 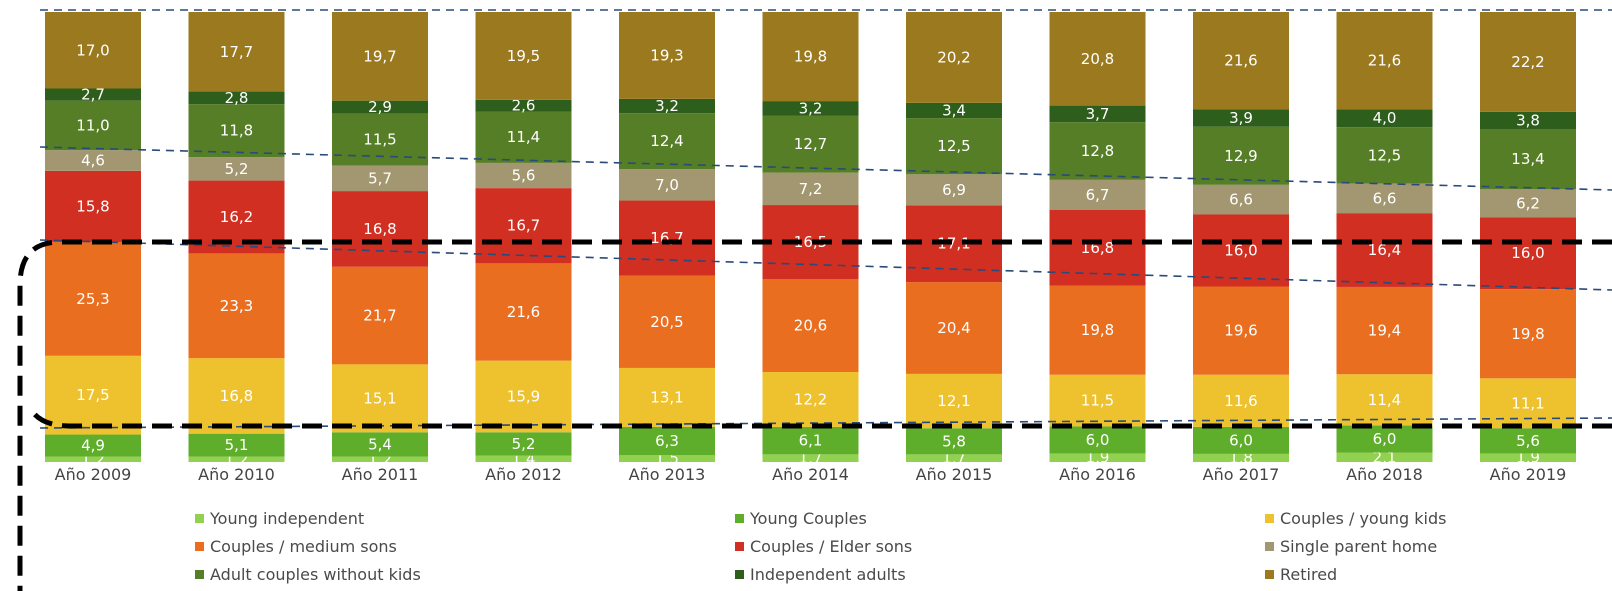 I want to click on data-label: 3,2, so click(x=667, y=106).